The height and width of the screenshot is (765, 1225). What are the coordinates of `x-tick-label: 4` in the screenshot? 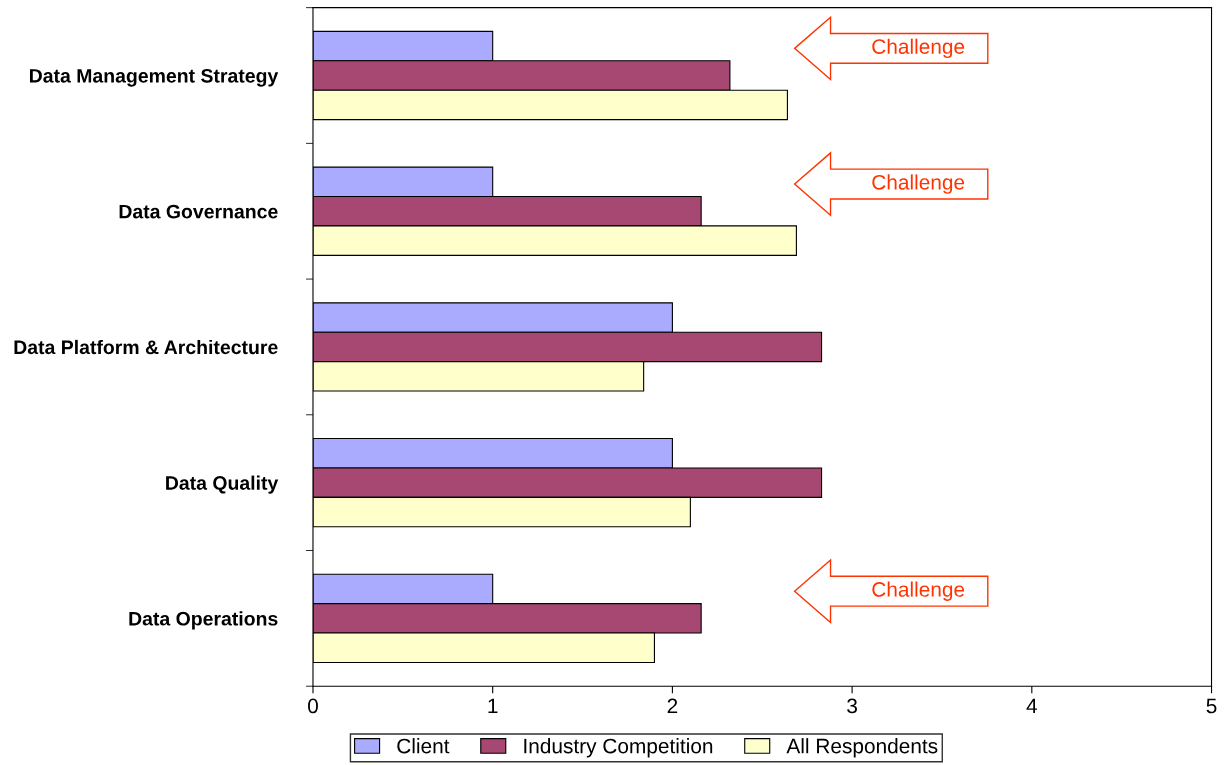 It's located at (1031, 706).